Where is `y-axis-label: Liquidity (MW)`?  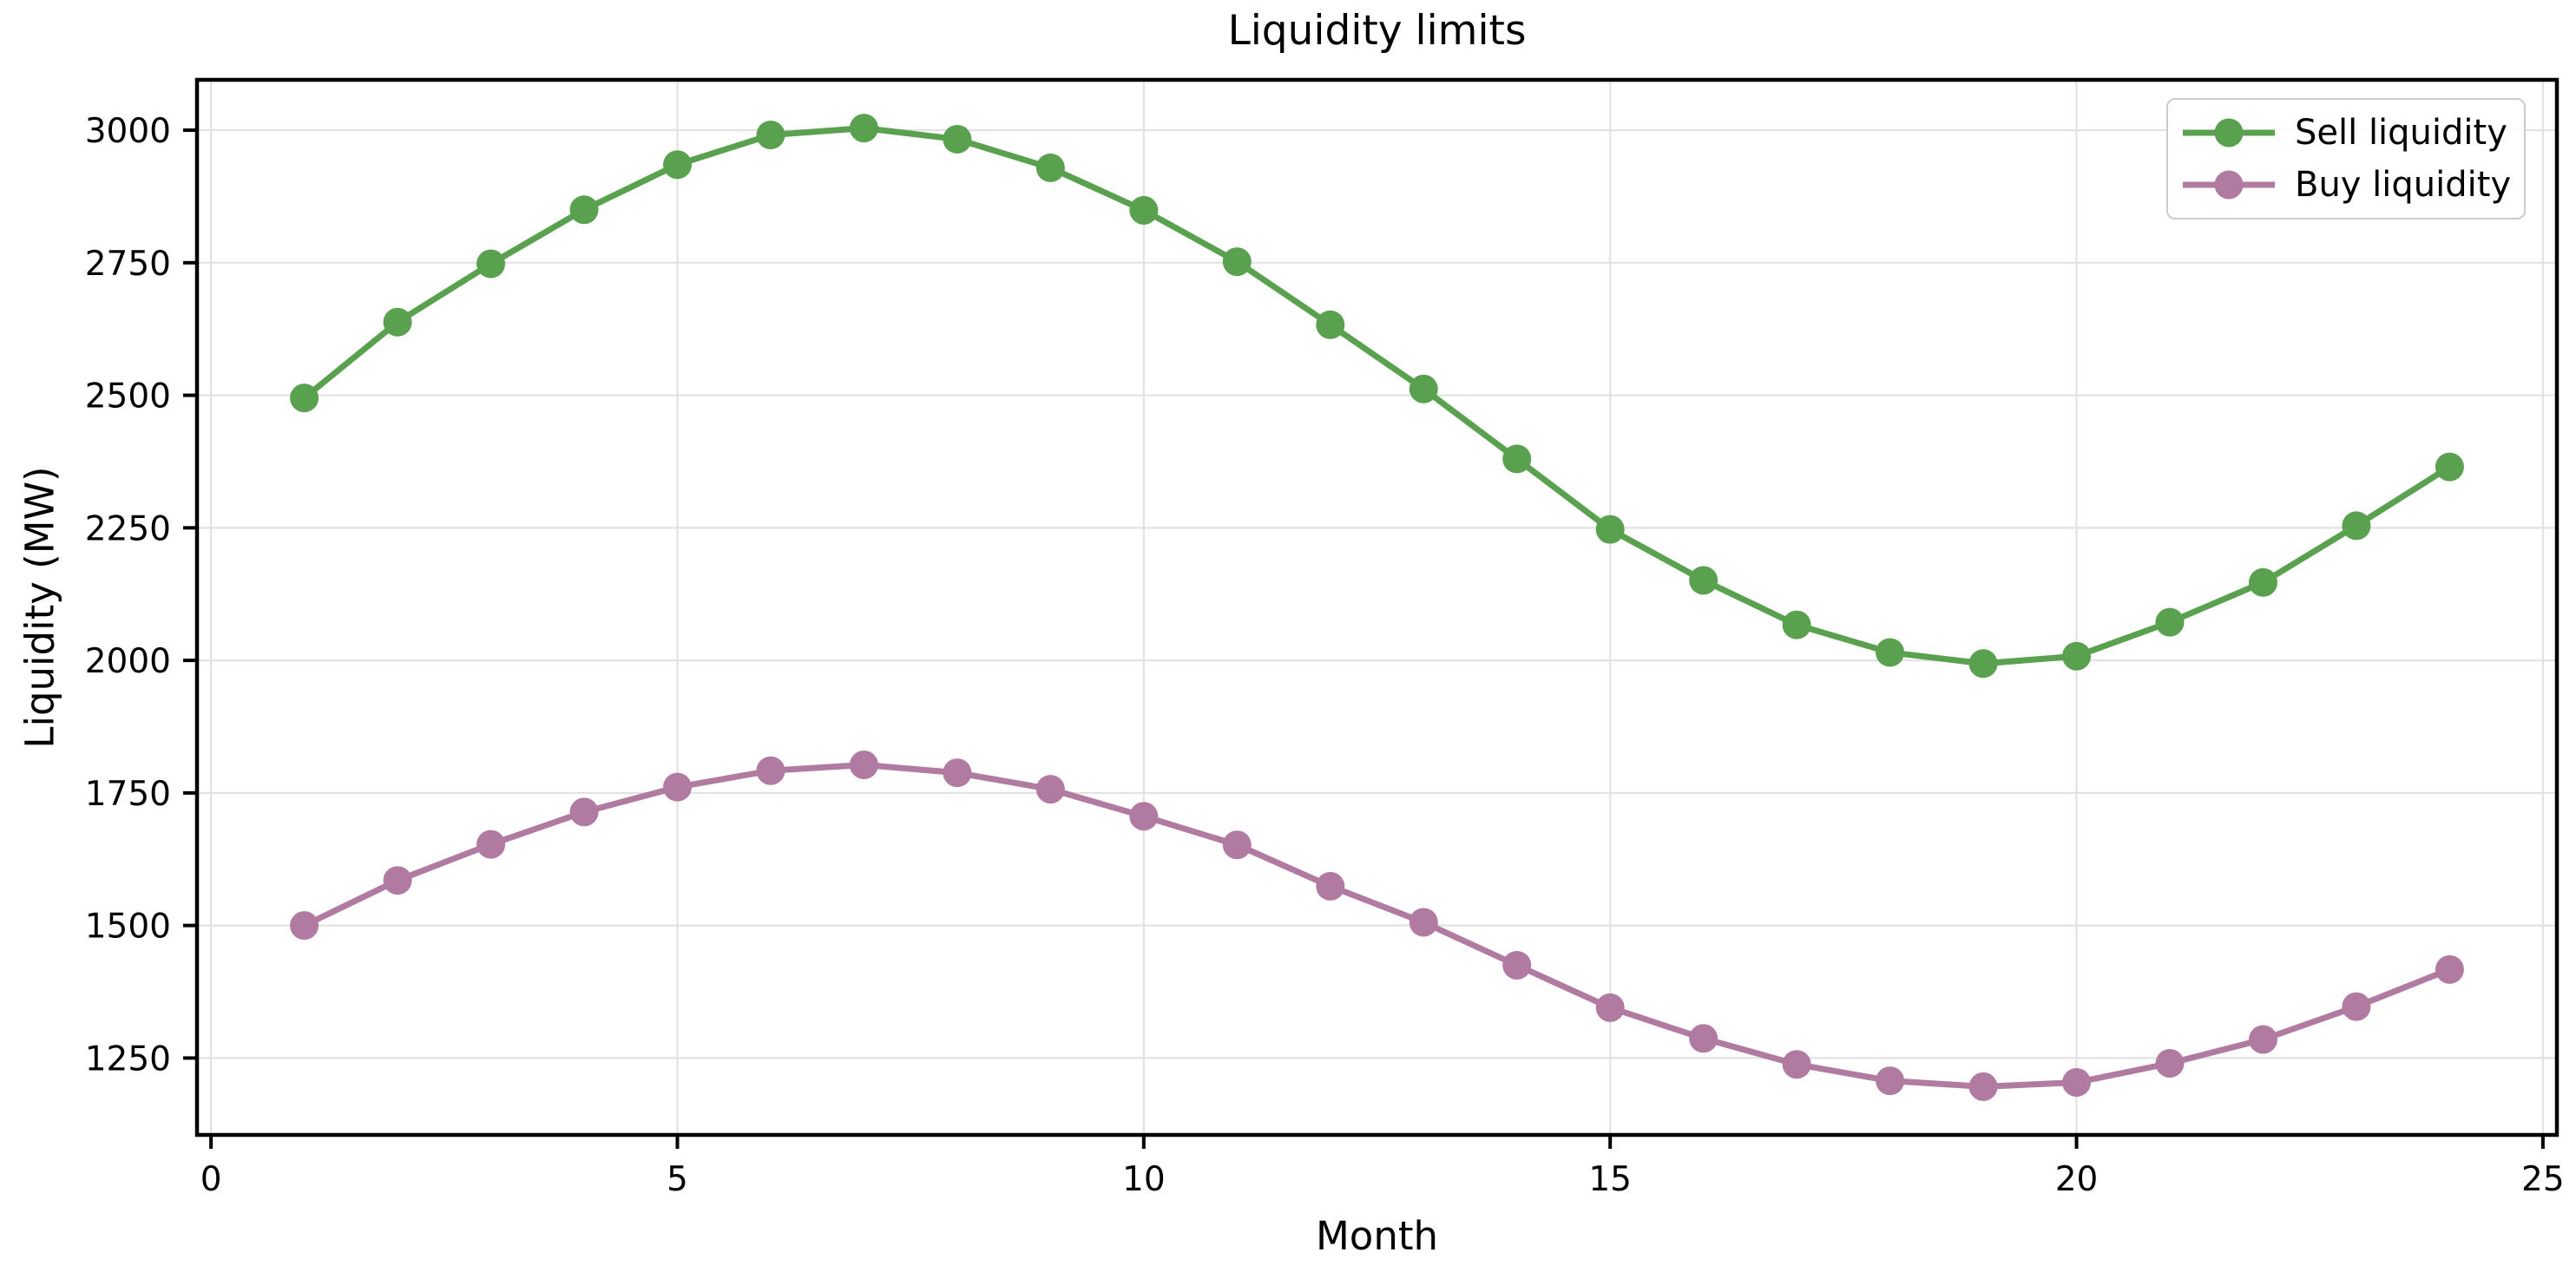
y-axis-label: Liquidity (MW) is located at coordinates (39, 607).